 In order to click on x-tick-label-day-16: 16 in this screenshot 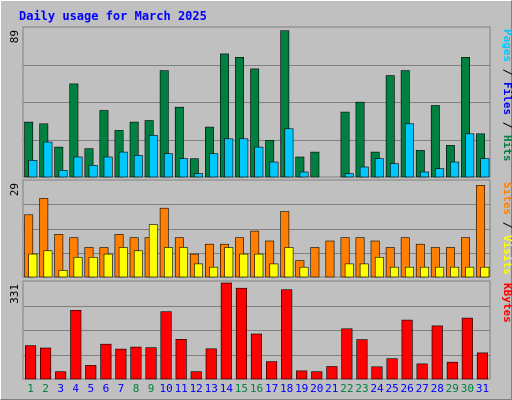, I will do `click(256, 388)`.